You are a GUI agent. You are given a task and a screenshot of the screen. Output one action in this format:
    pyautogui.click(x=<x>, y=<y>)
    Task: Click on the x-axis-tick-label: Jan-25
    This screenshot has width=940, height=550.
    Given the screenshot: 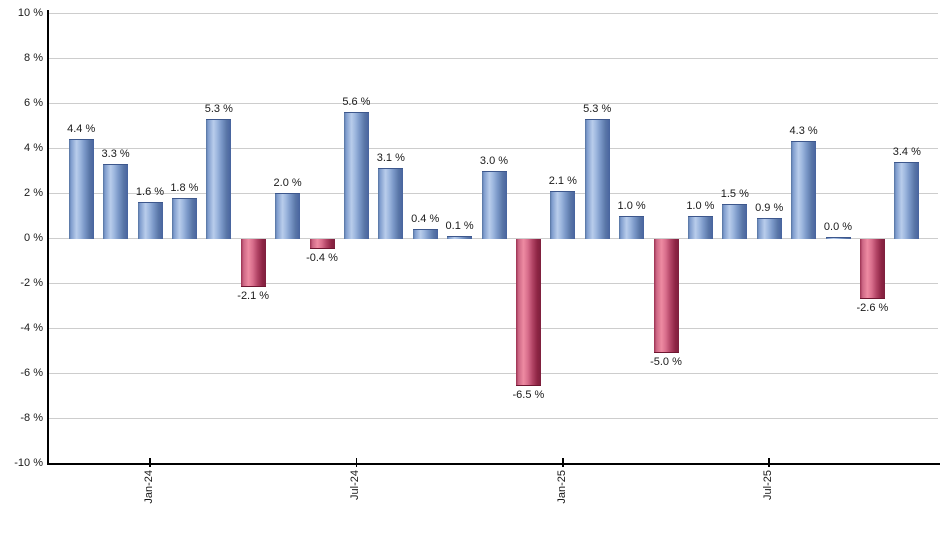 What is the action you would take?
    pyautogui.click(x=561, y=487)
    